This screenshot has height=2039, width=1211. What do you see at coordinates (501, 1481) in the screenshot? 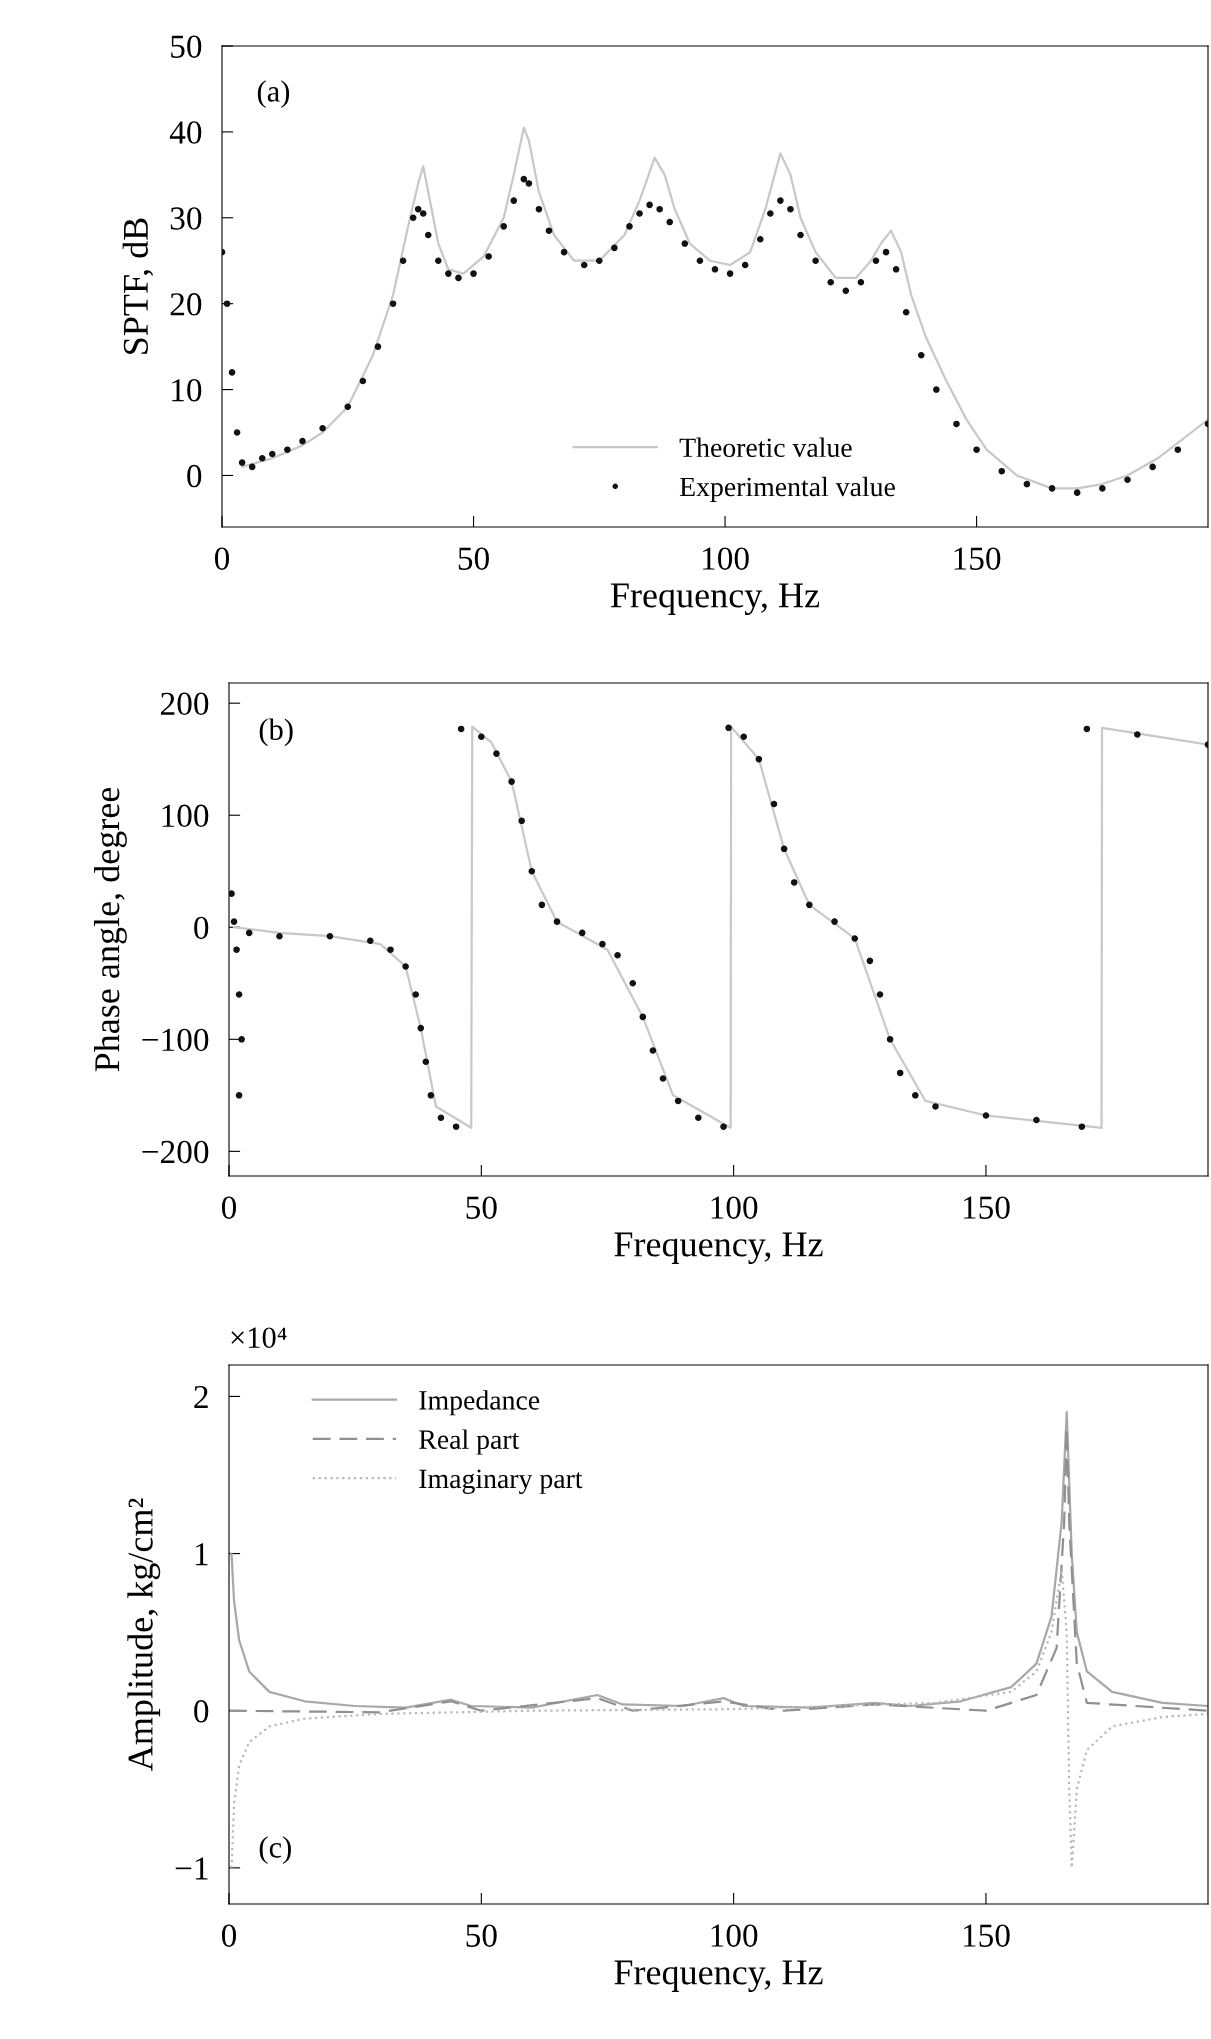
I see `legend-label: Imaginary part` at bounding box center [501, 1481].